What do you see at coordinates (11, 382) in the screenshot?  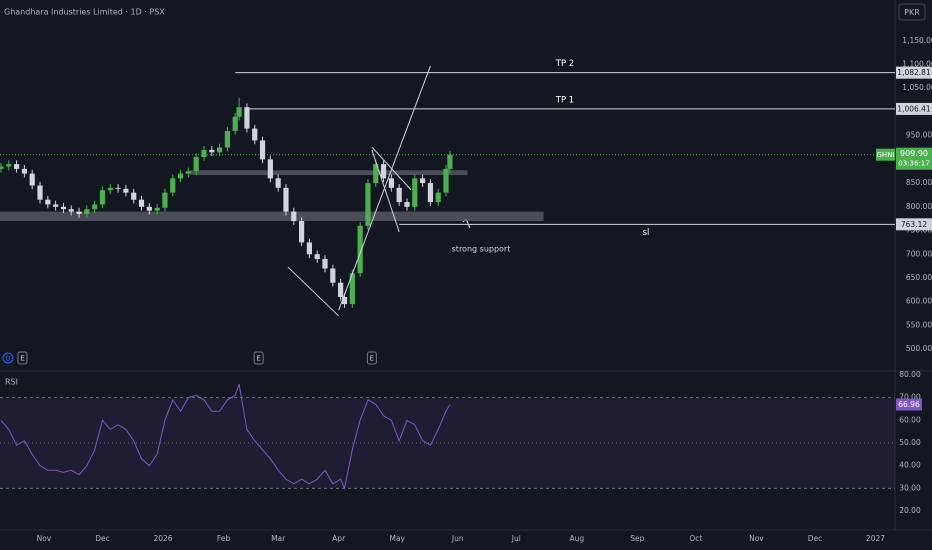 I see `rsi-title: RSI` at bounding box center [11, 382].